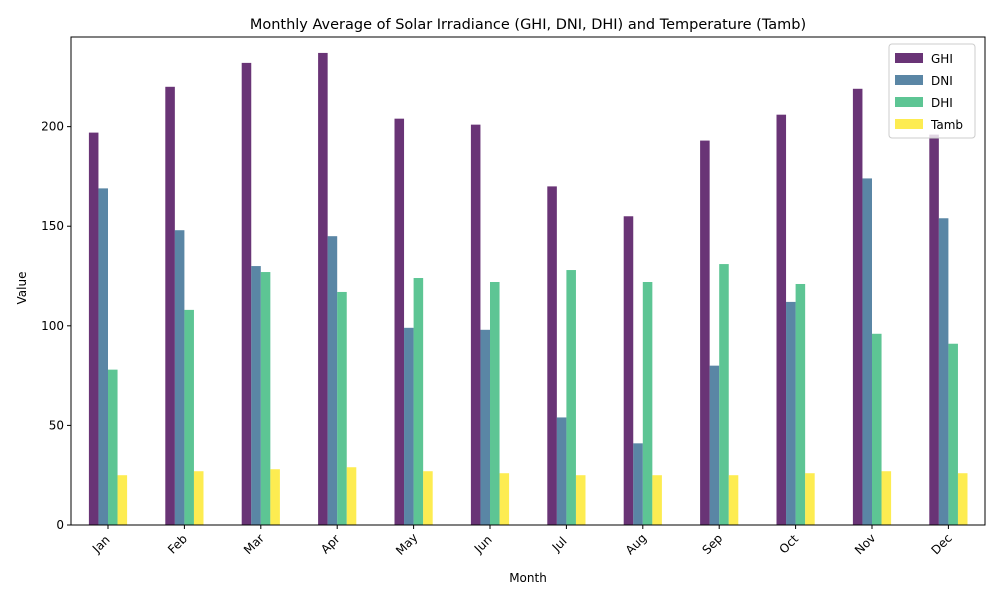 The height and width of the screenshot is (600, 1000). What do you see at coordinates (122, 500) in the screenshot?
I see `bar-tamb-jan` at bounding box center [122, 500].